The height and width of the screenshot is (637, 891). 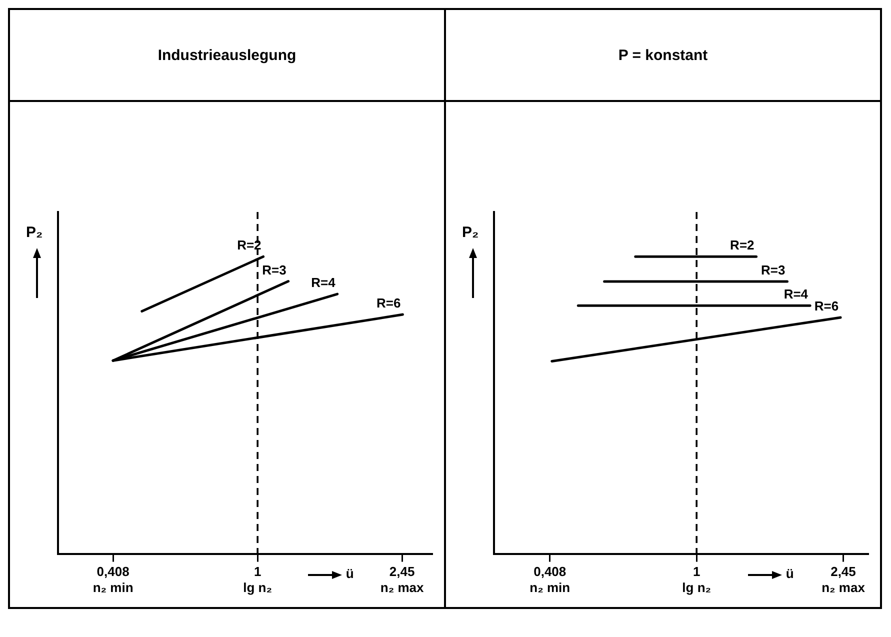 I want to click on chart-title: Industrieauslegung, so click(x=227, y=56).